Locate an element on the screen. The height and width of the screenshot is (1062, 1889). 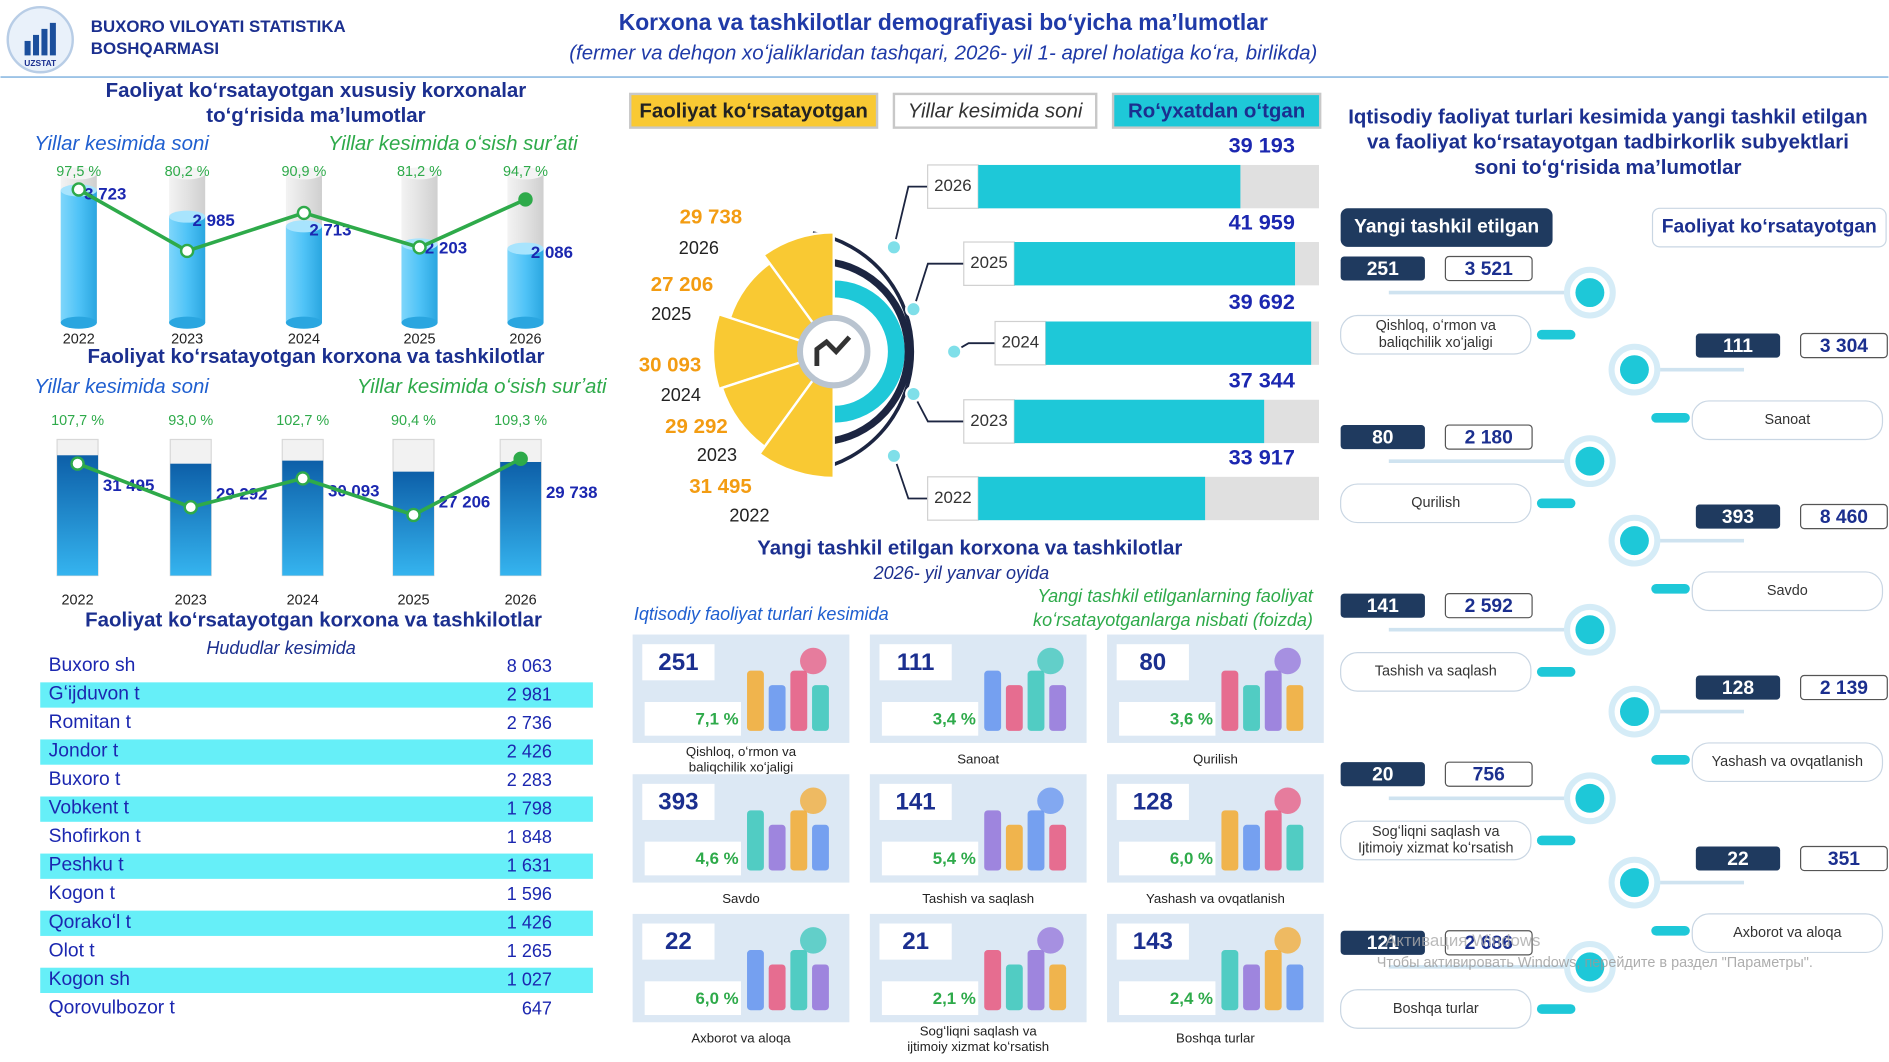
year-box is located at coordinates (953, 498).